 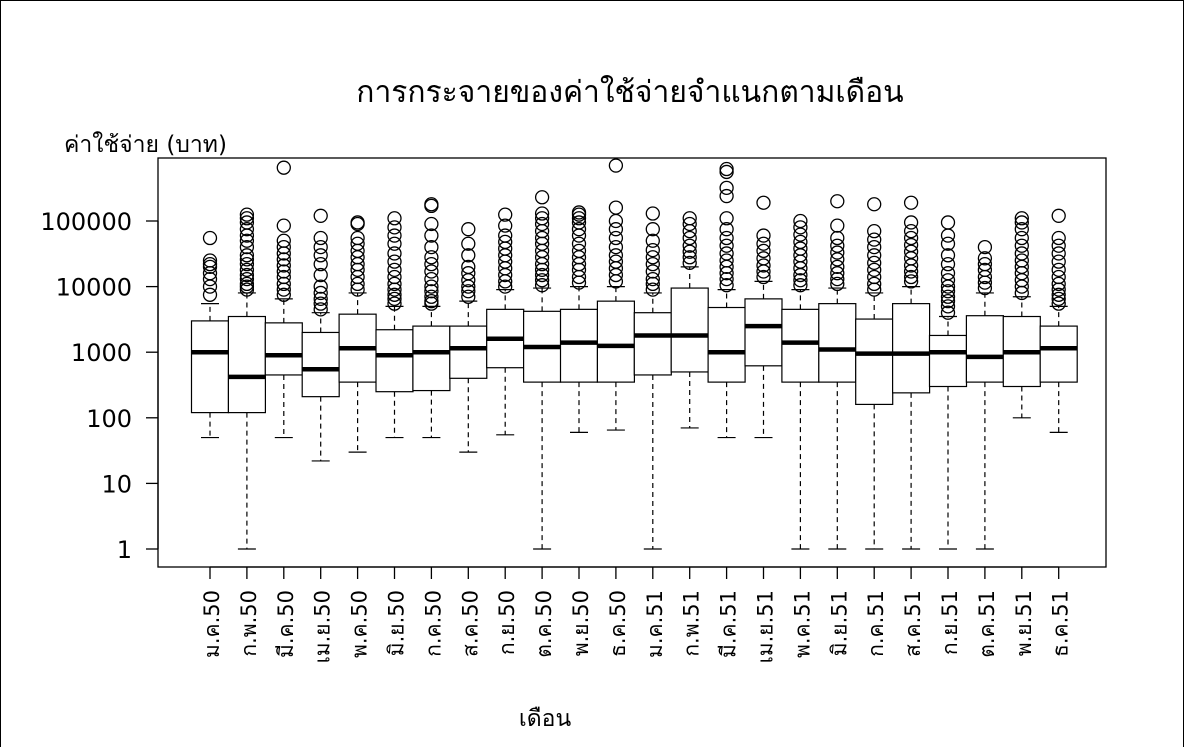 I want to click on x-tick-label: มิ.ย.50, so click(x=397, y=623).